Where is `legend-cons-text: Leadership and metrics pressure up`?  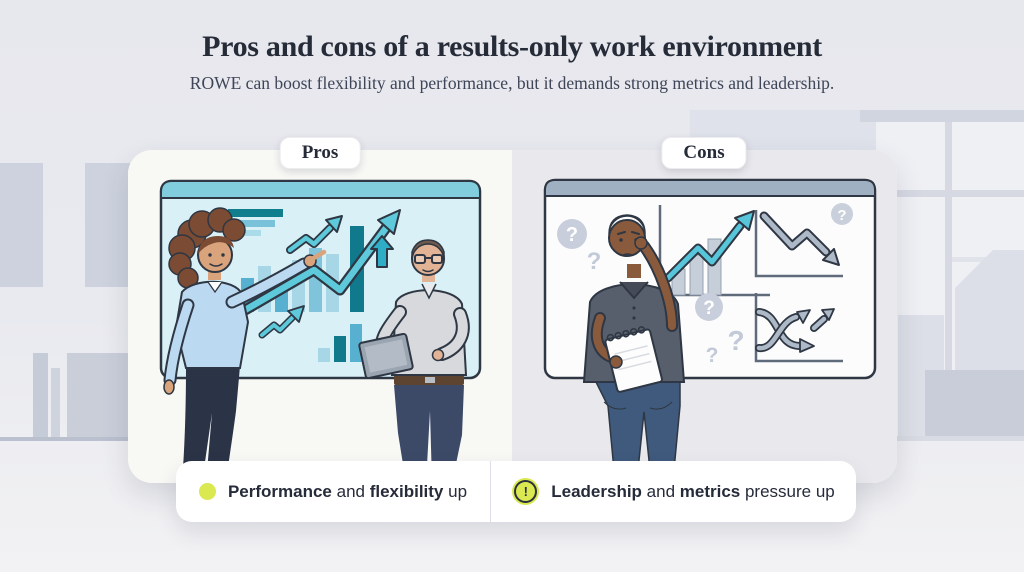 legend-cons-text: Leadership and metrics pressure up is located at coordinates (693, 492).